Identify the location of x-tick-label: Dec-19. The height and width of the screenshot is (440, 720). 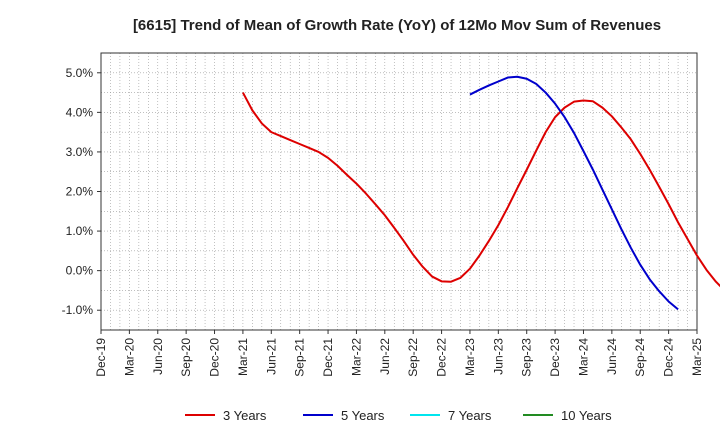
(101, 357).